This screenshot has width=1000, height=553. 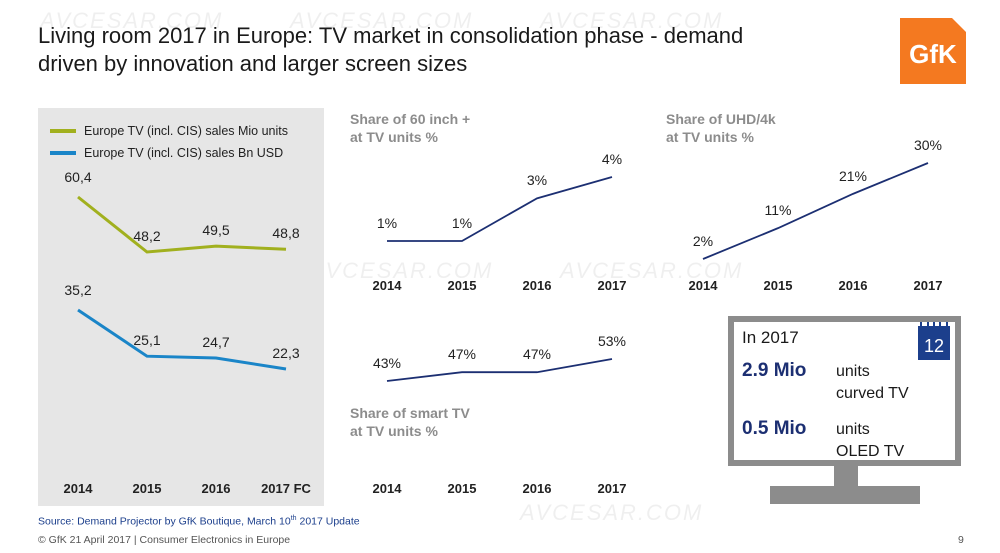 I want to click on chart-title-60inch: Share of 60 inch + at TV units %, so click(x=410, y=128).